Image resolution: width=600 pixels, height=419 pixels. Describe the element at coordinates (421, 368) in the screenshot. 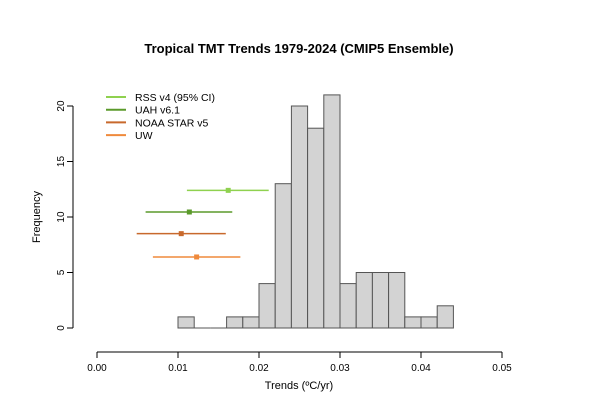

I see `x-tick-label: 0.04` at that location.